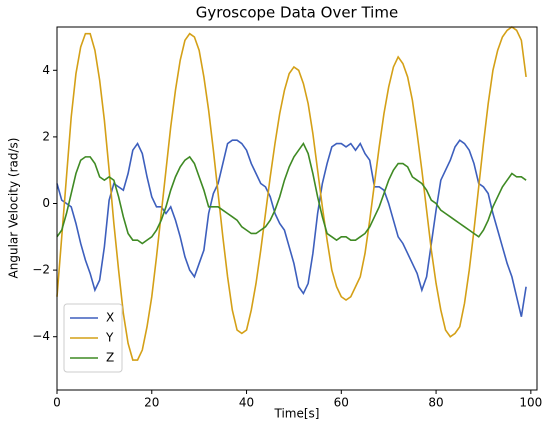  What do you see at coordinates (41, 270) in the screenshot?
I see `y-tick-label: −2` at bounding box center [41, 270].